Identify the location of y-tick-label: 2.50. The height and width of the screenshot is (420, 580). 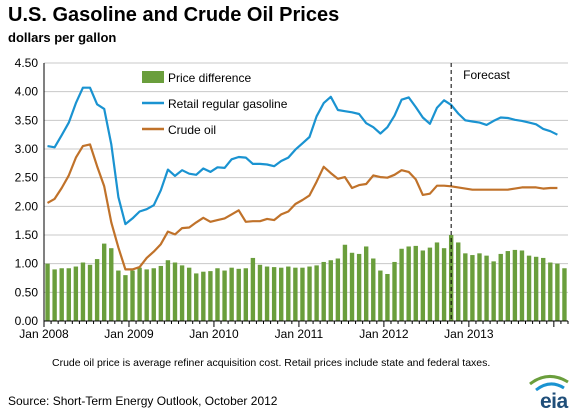
(27, 178).